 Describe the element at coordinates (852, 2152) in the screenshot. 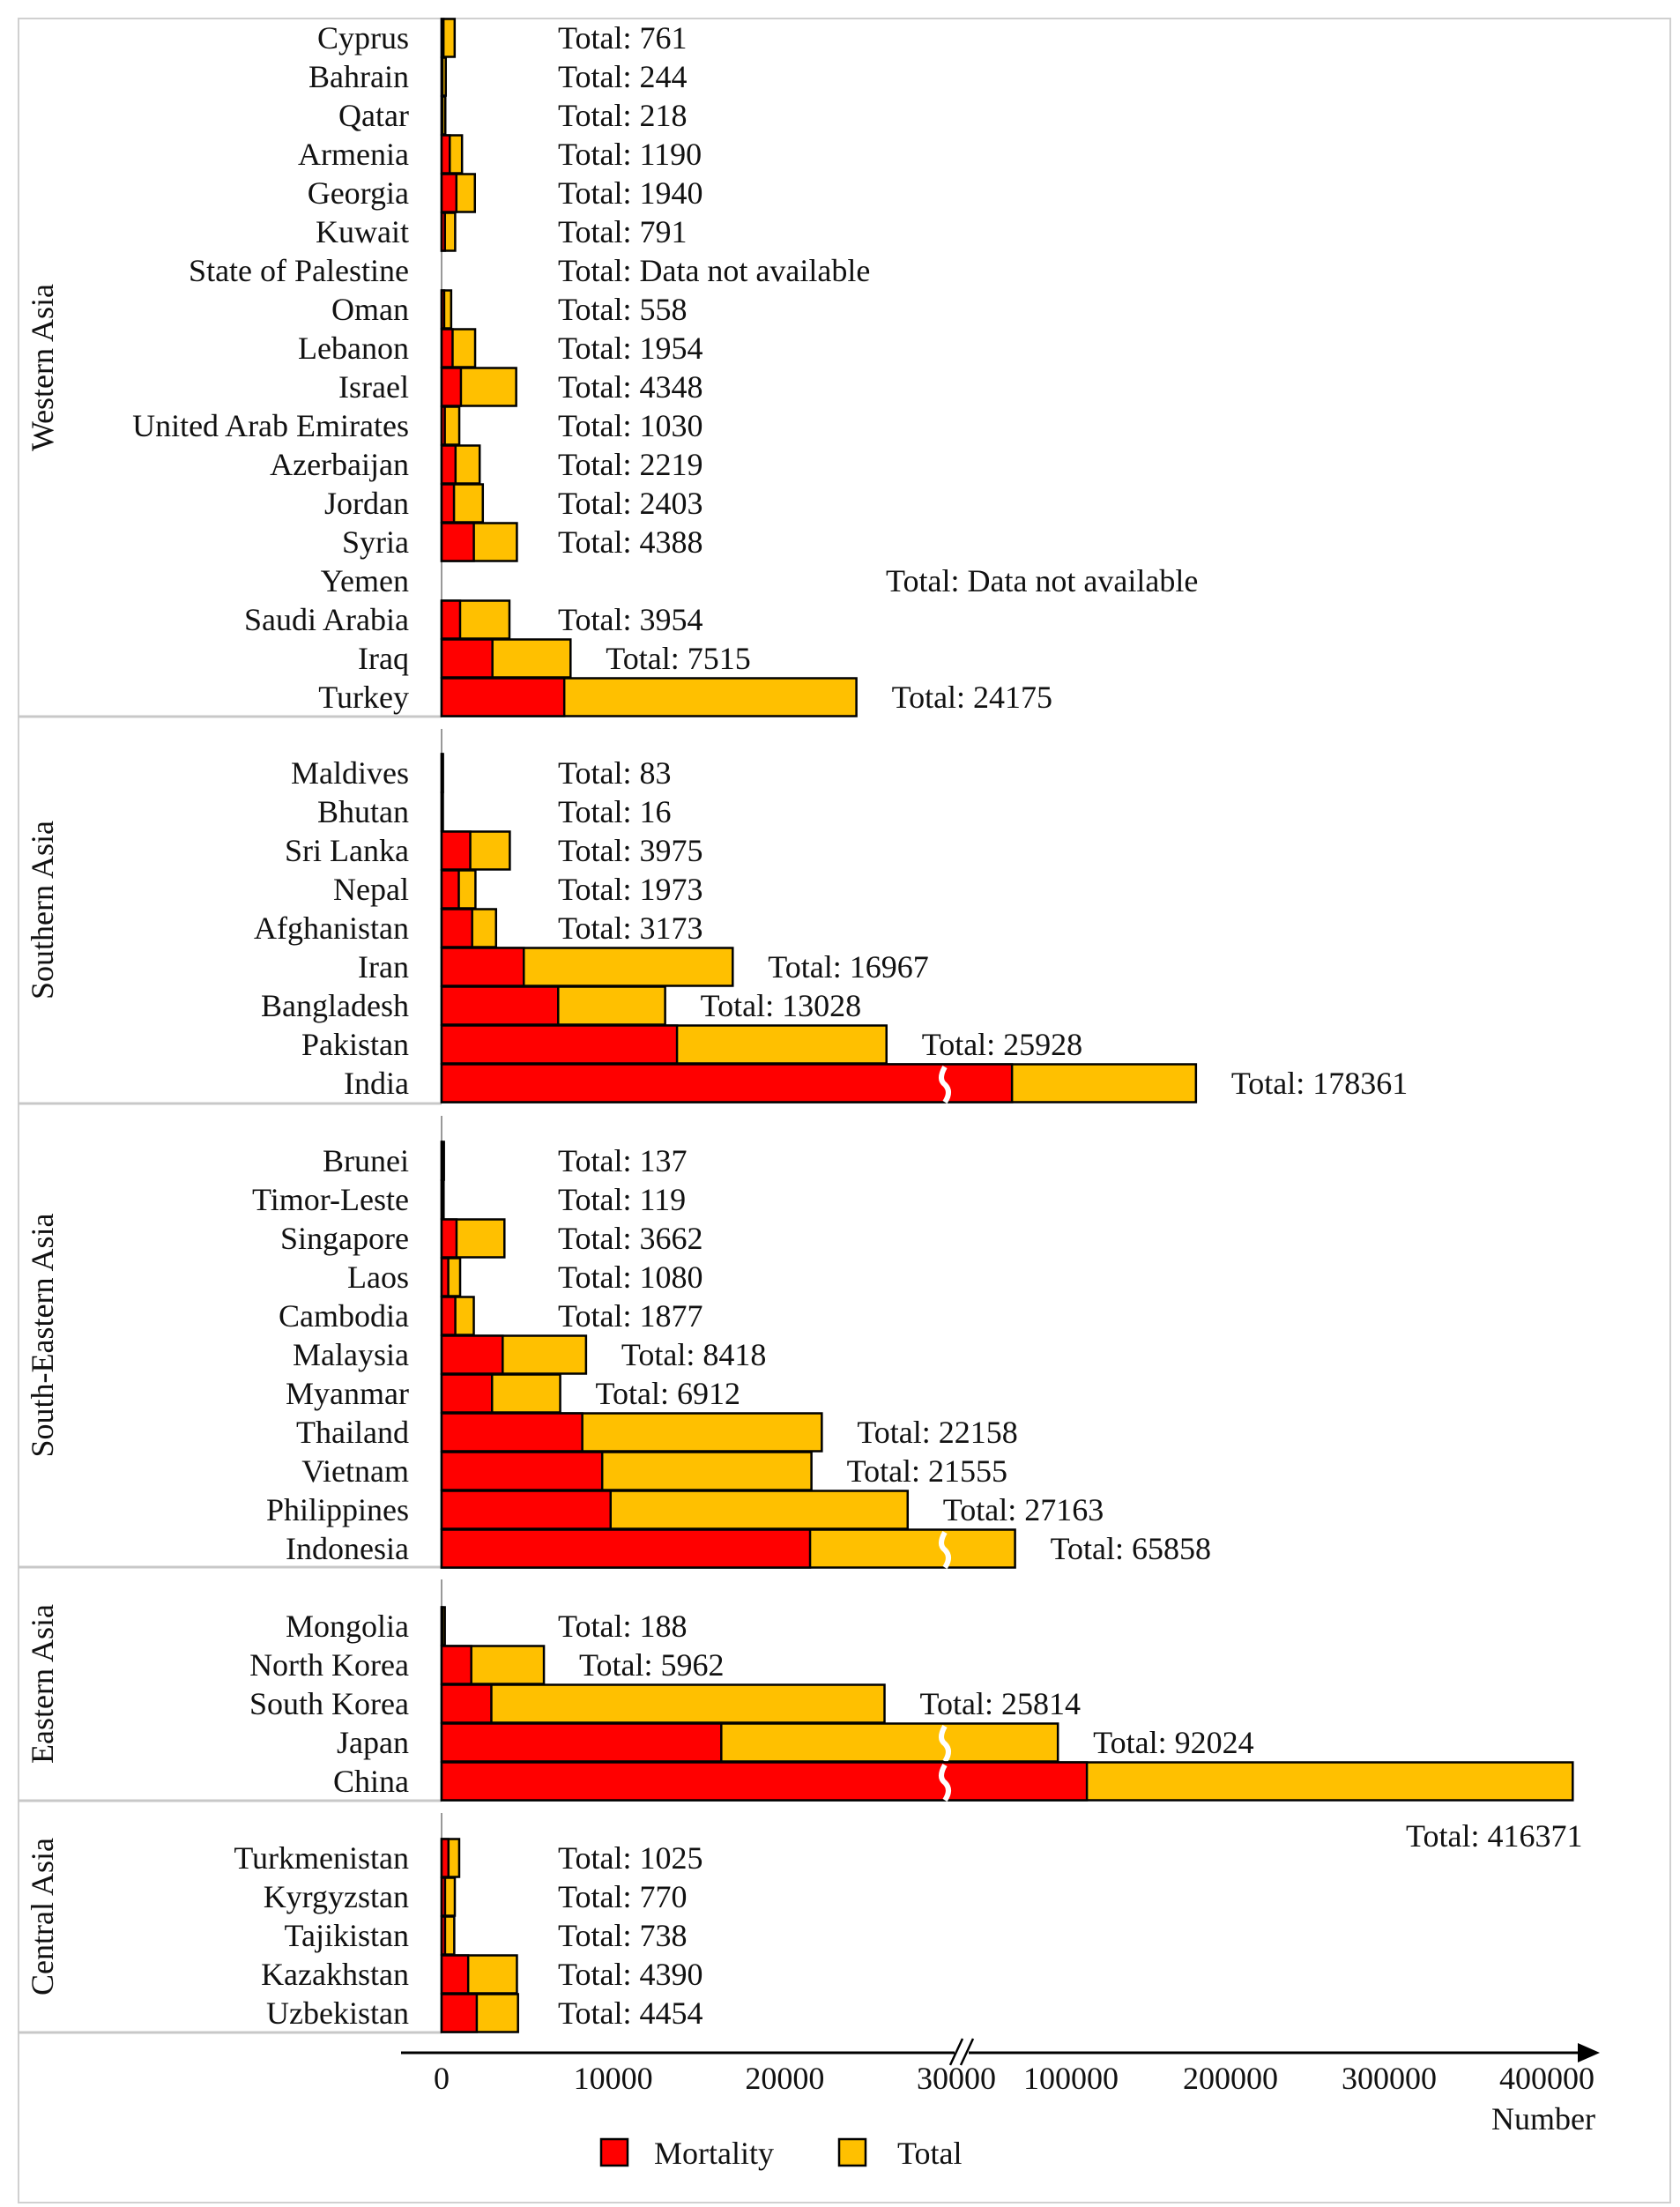

I see `legend-swatch-total` at that location.